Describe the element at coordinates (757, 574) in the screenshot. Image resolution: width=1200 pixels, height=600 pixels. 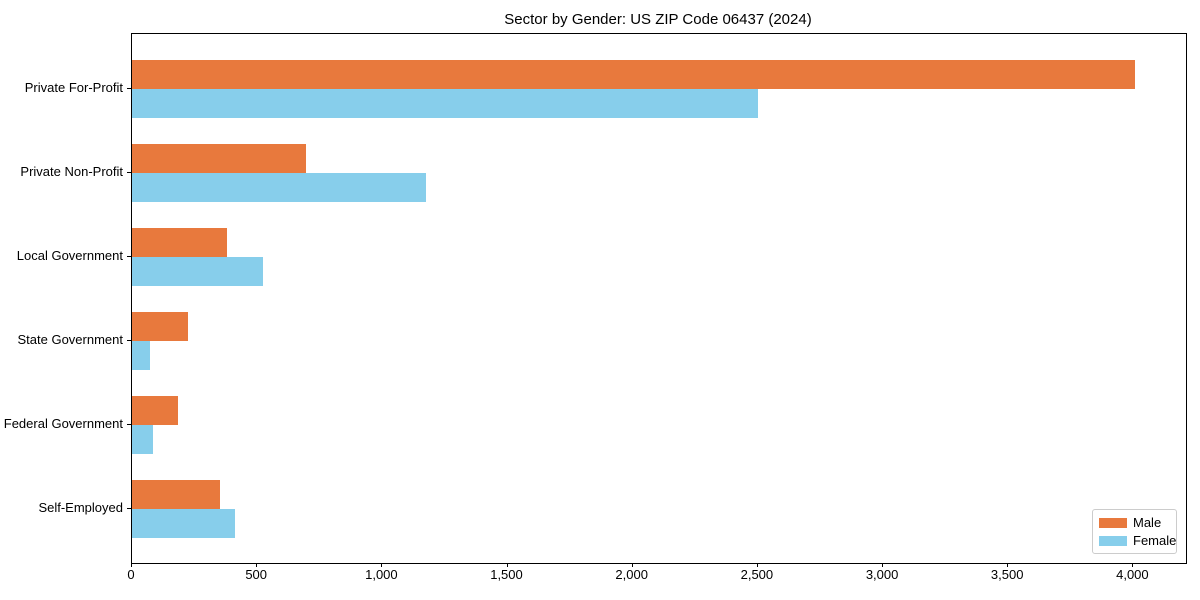
I see `x-tick-label-5: 2,500` at that location.